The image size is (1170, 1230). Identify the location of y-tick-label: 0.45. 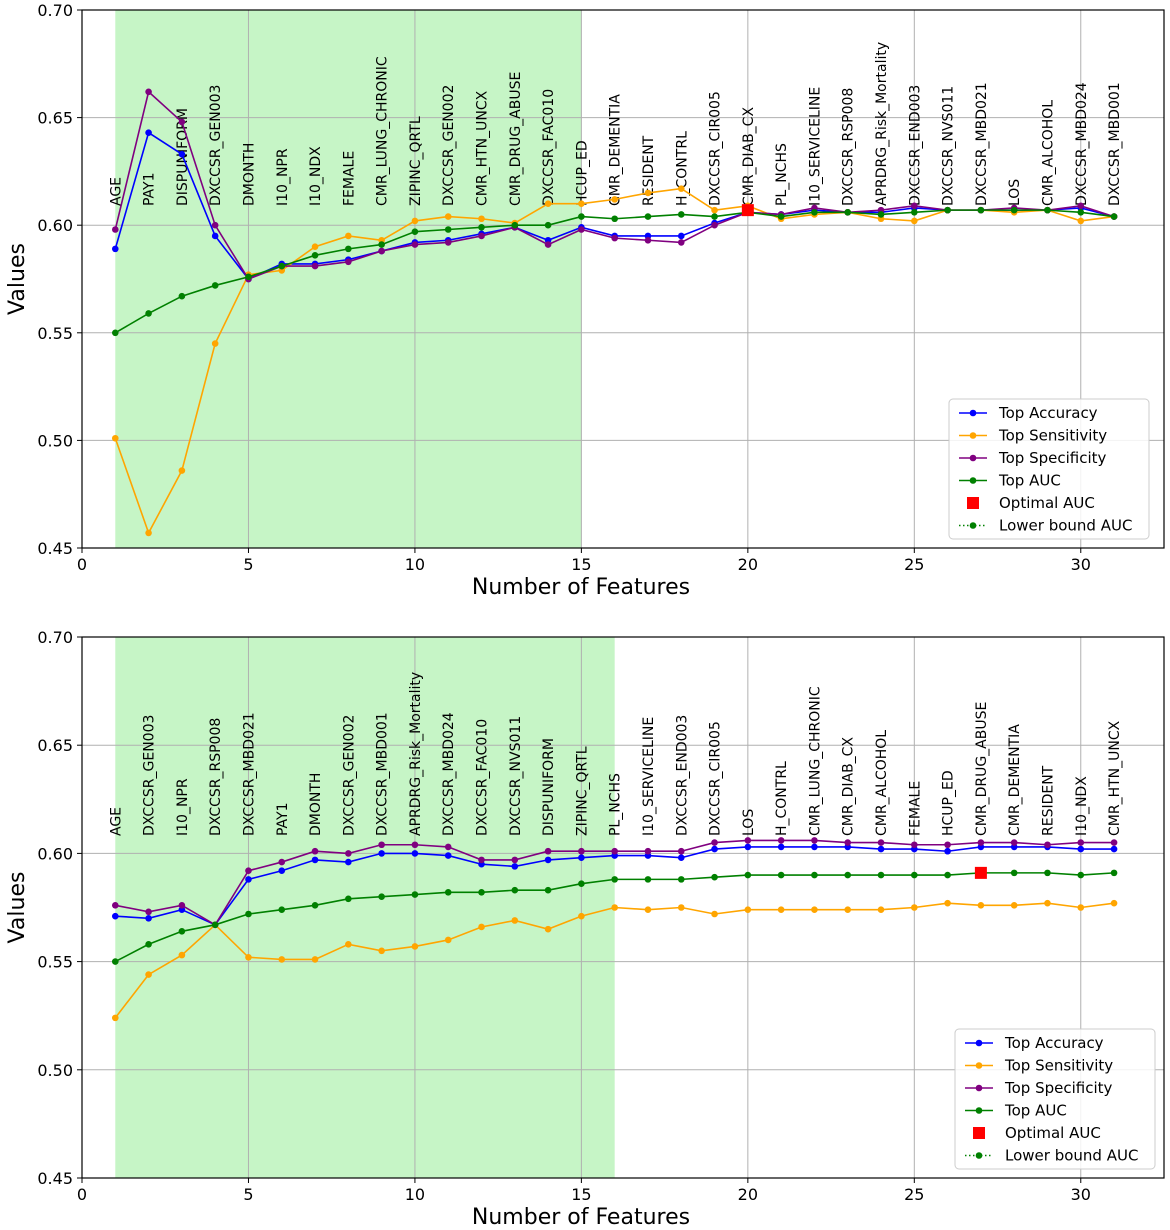
(55, 548).